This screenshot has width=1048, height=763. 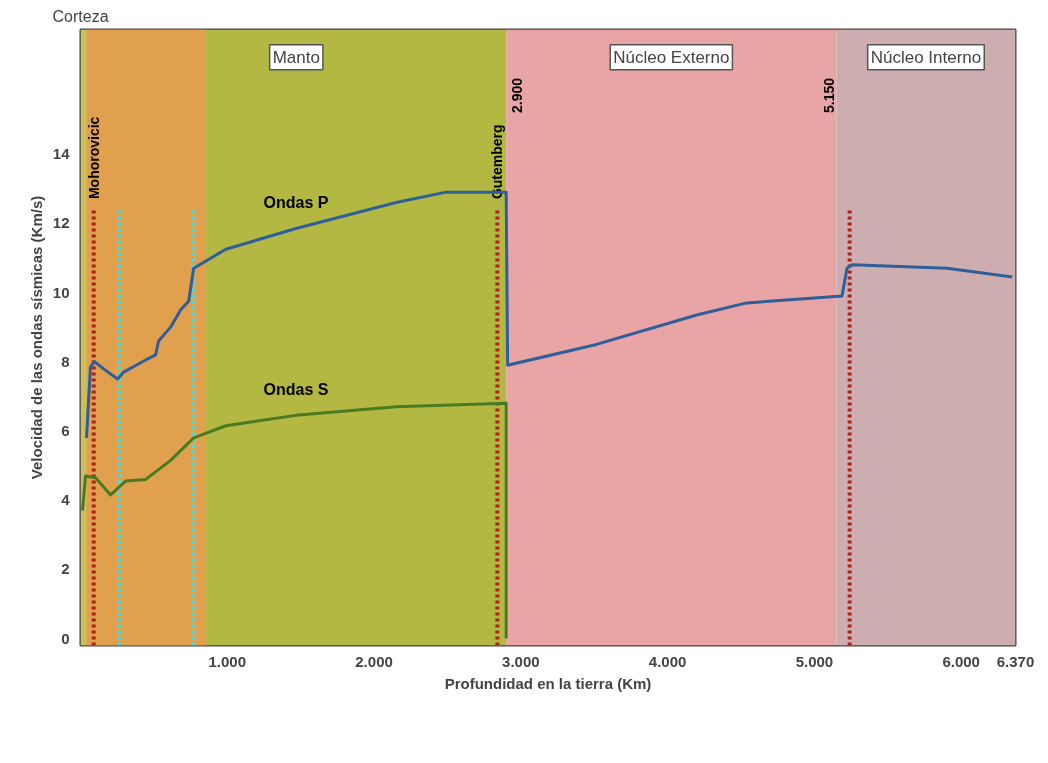 What do you see at coordinates (671, 57) in the screenshot?
I see `band-label: Núcleo Externo` at bounding box center [671, 57].